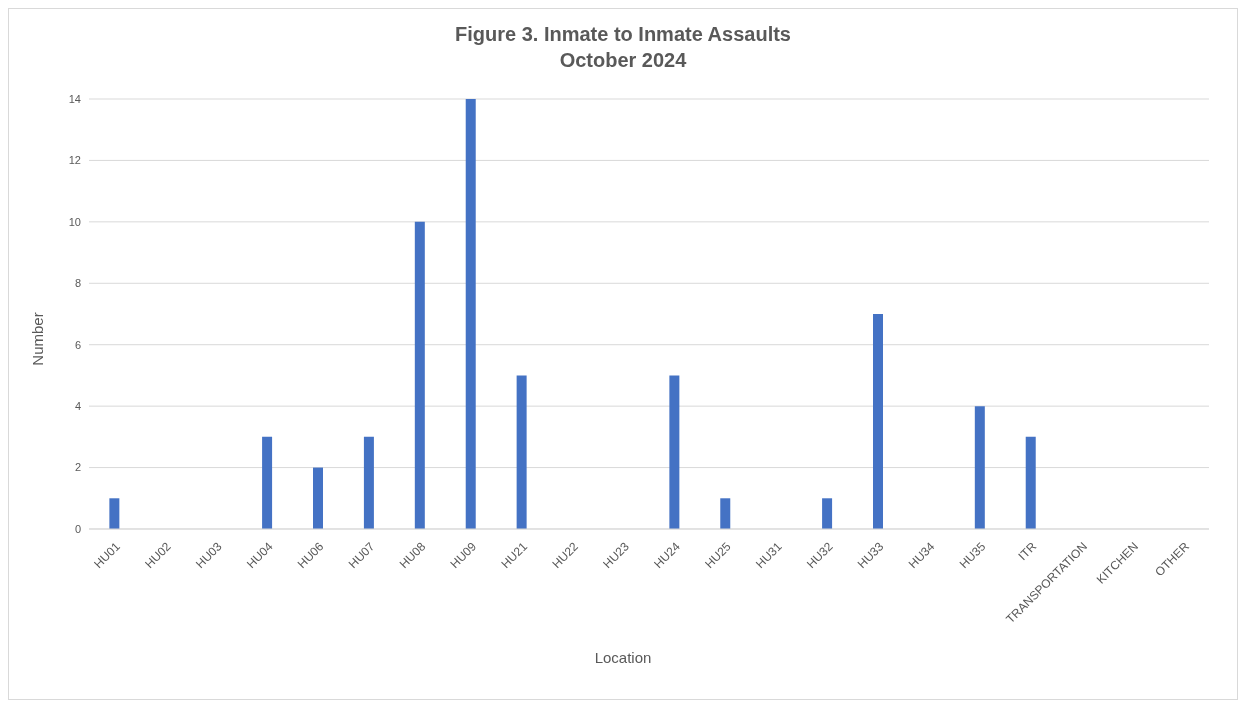 This screenshot has height=713, width=1244. Describe the element at coordinates (37, 339) in the screenshot. I see `y-axis-title: Number` at that location.